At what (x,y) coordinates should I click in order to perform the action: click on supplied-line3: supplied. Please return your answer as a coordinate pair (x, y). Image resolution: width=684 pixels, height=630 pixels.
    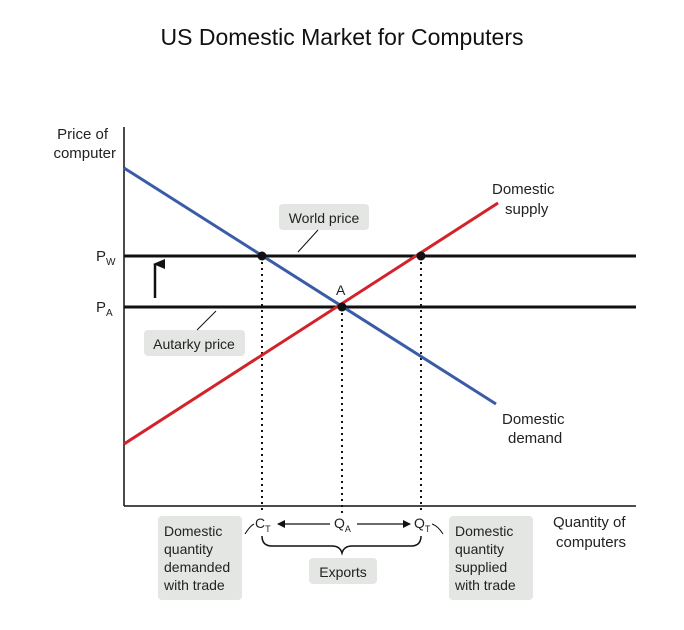
    Looking at the image, I should click on (481, 567).